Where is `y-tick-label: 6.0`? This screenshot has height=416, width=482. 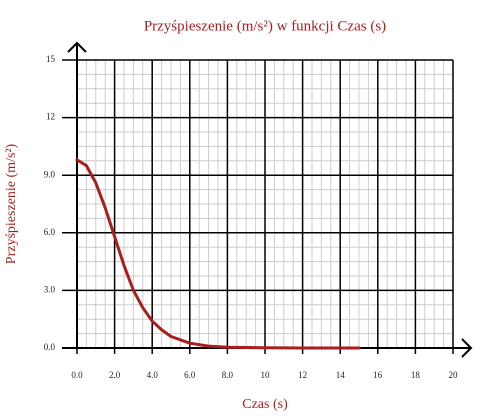
y-tick-label: 6.0 is located at coordinates (50, 232).